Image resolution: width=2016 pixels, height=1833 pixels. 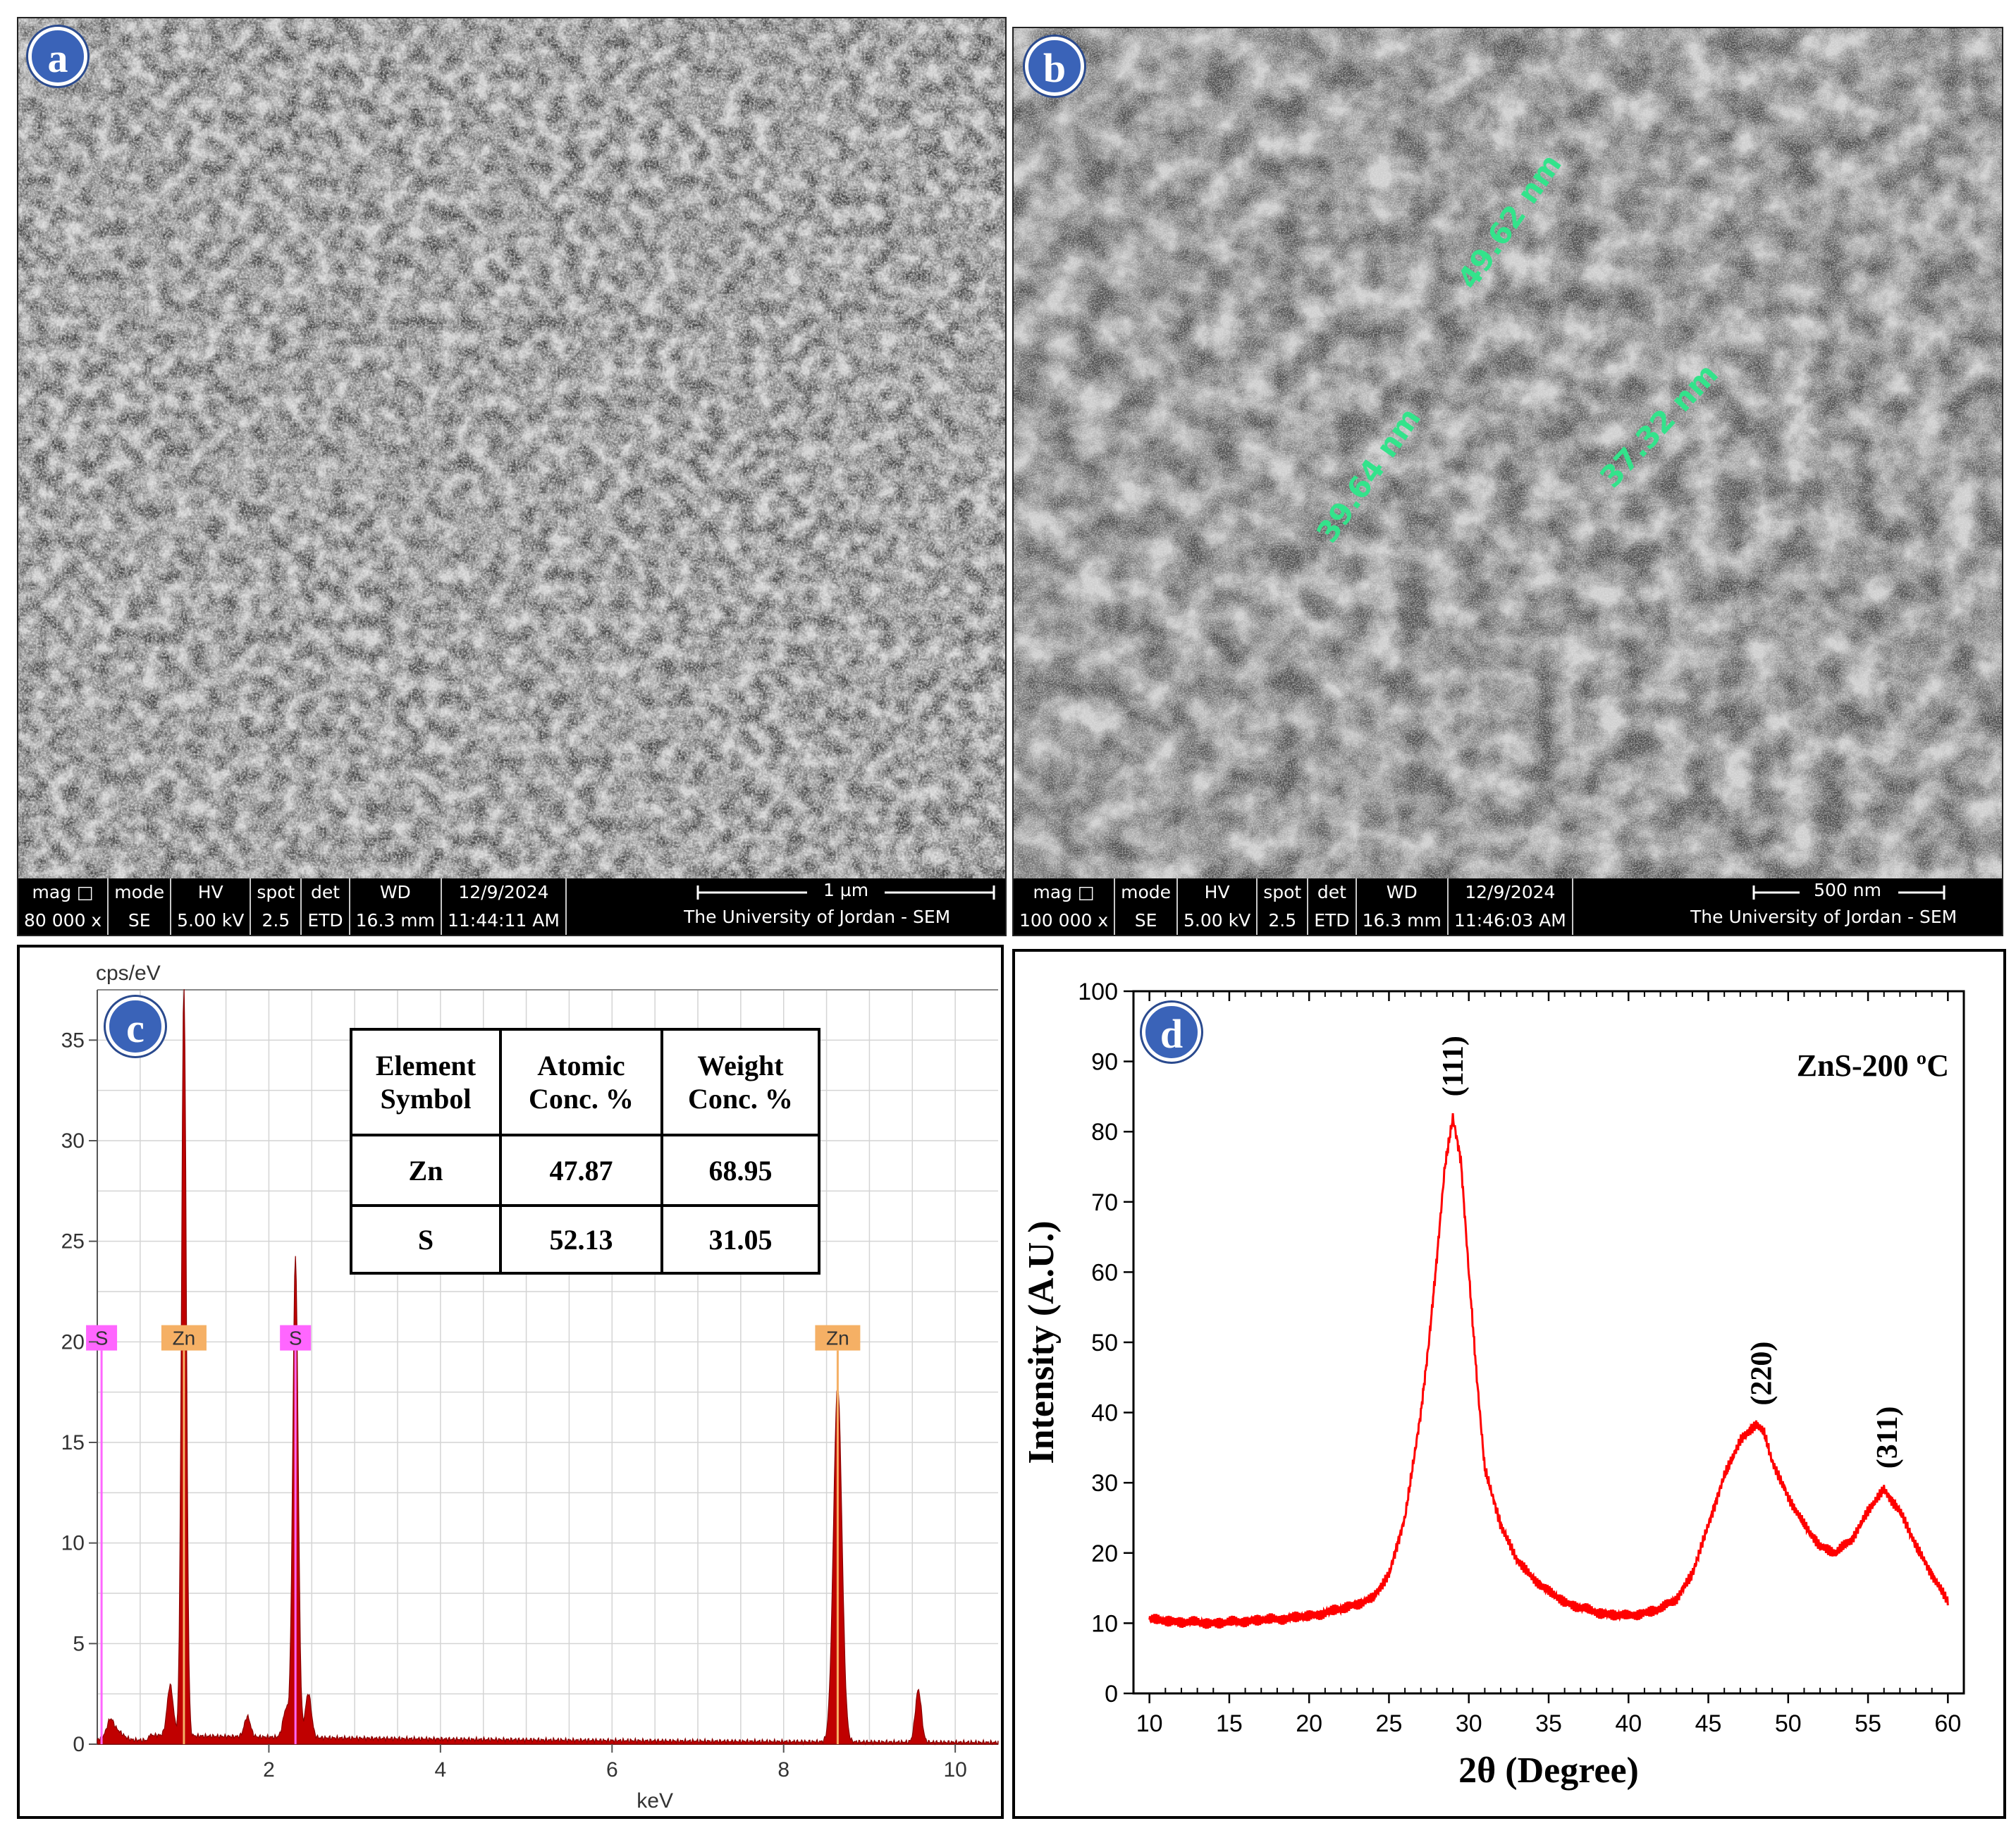 I want to click on x-tick-label: 20, so click(x=1309, y=1723).